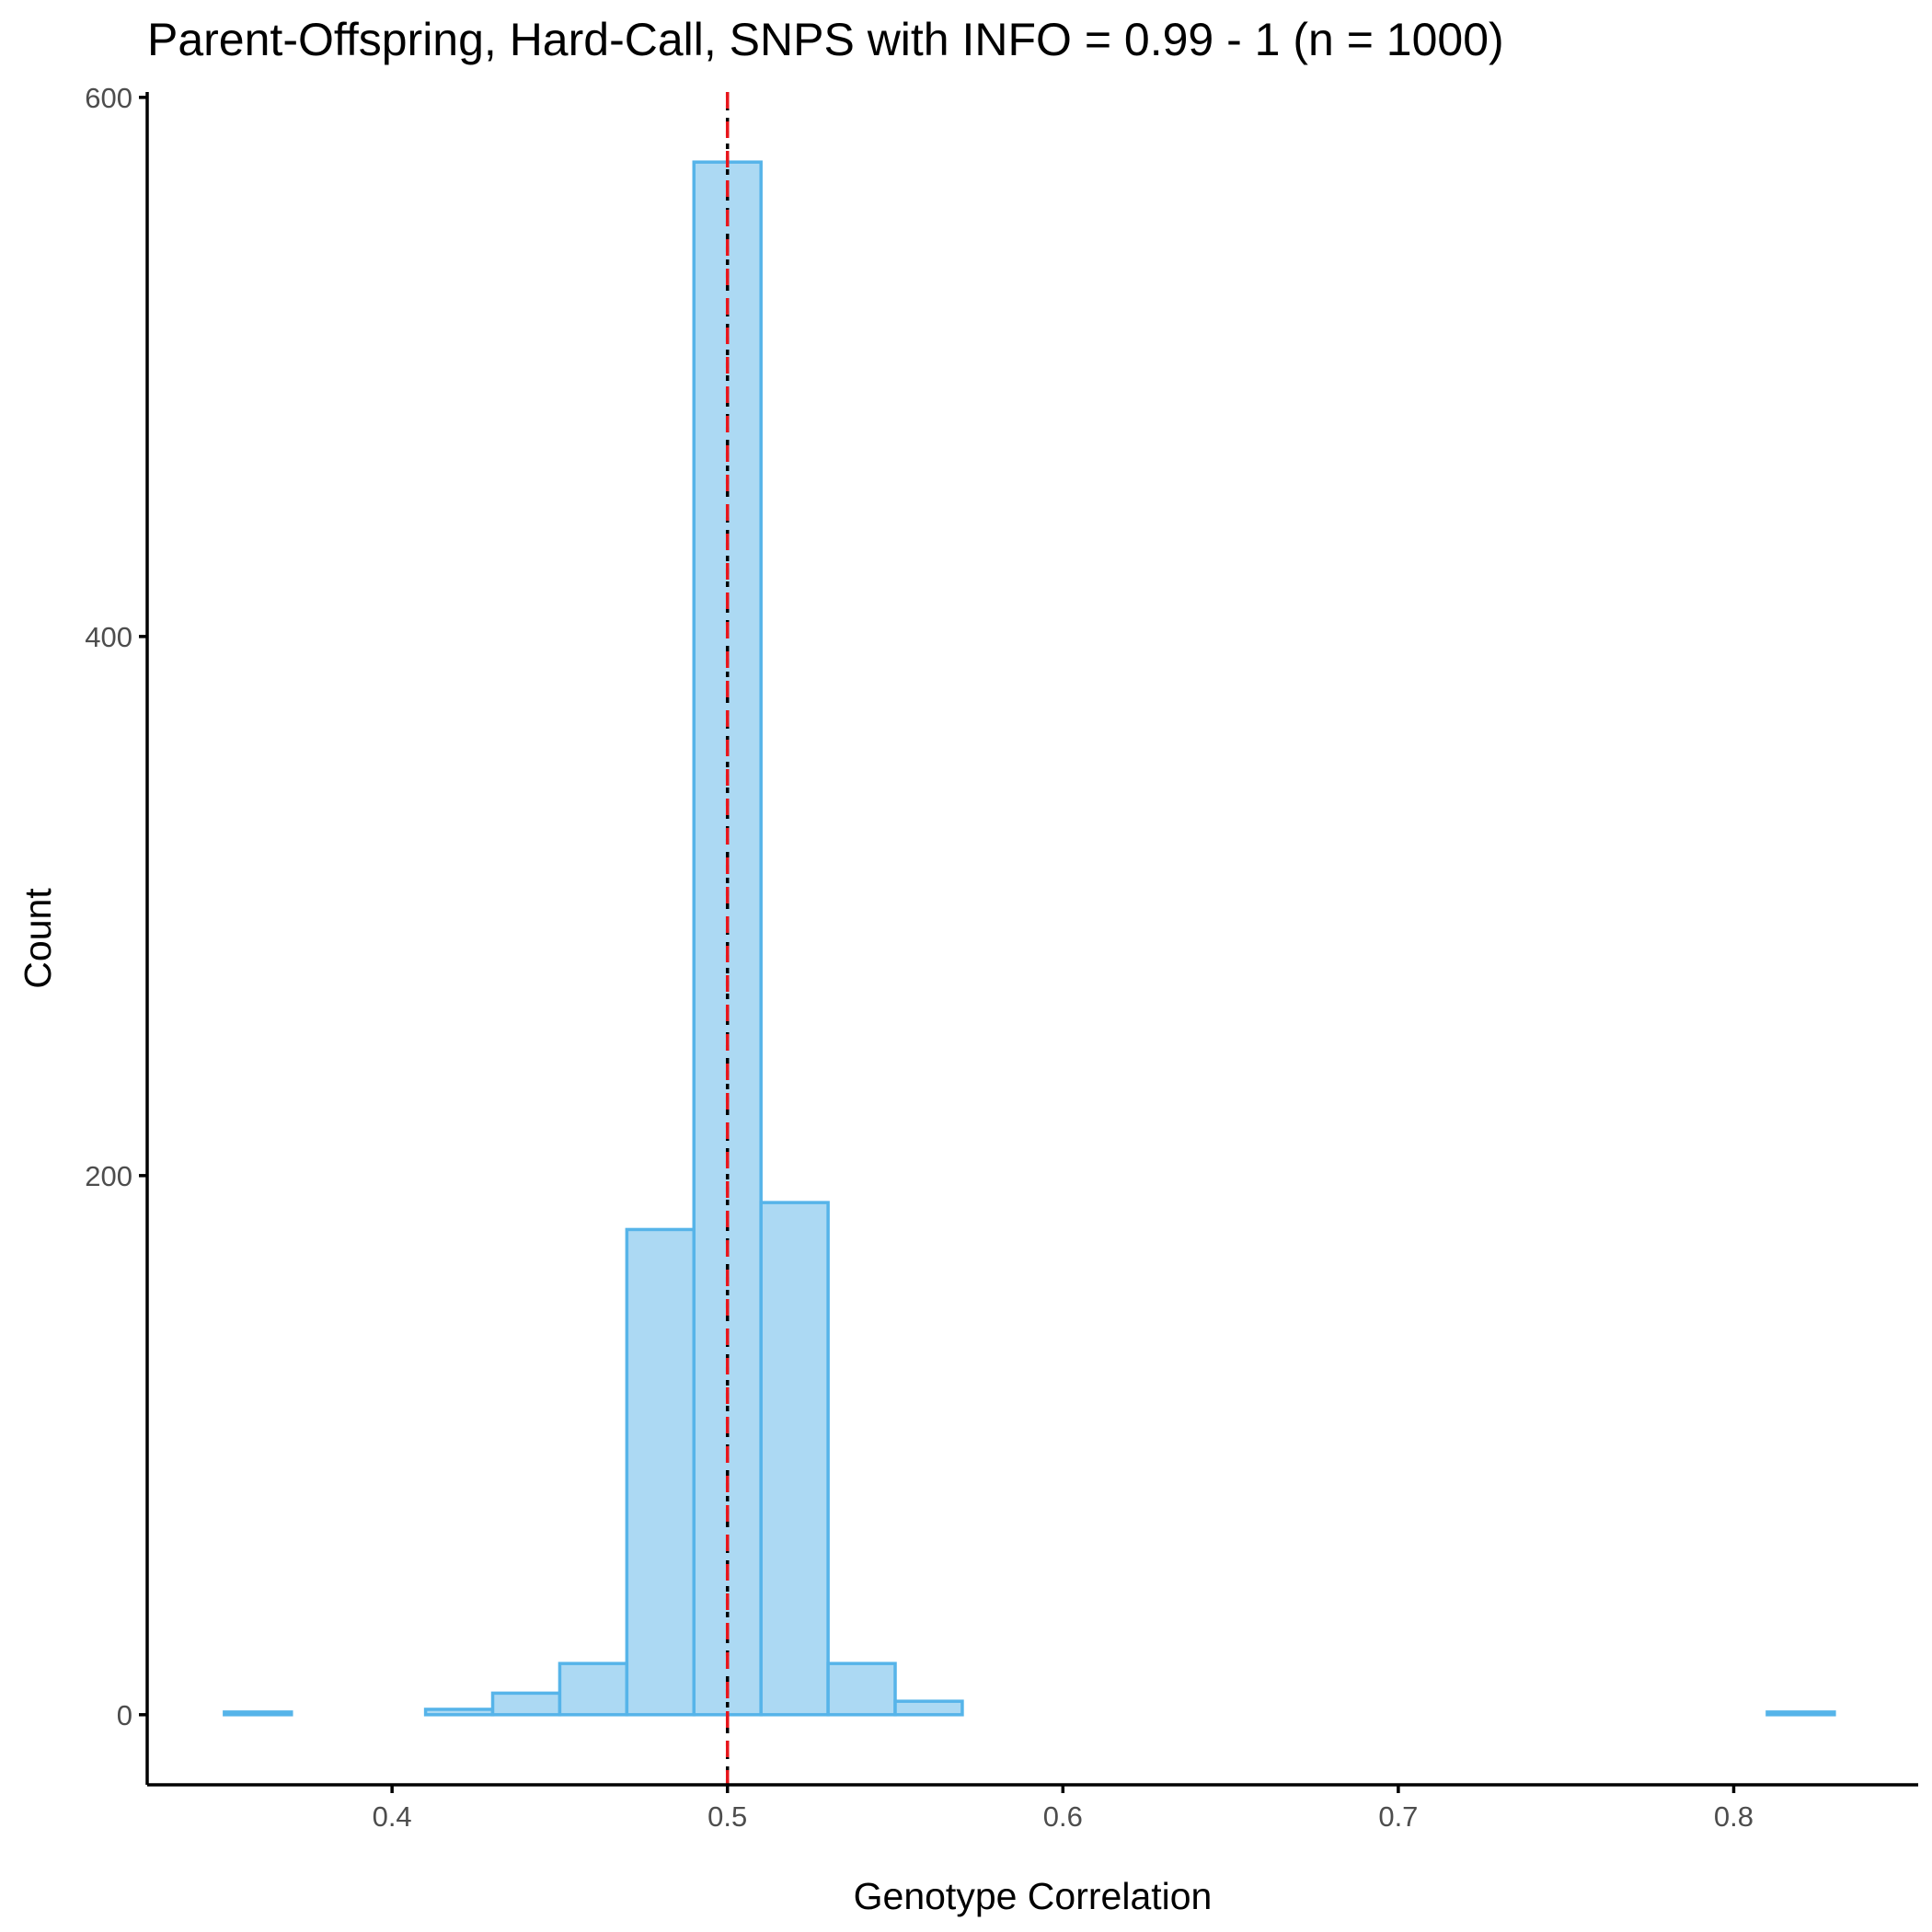 The image size is (1932, 1932). I want to click on x-axis-title: Genotype Correlation, so click(1033, 1896).